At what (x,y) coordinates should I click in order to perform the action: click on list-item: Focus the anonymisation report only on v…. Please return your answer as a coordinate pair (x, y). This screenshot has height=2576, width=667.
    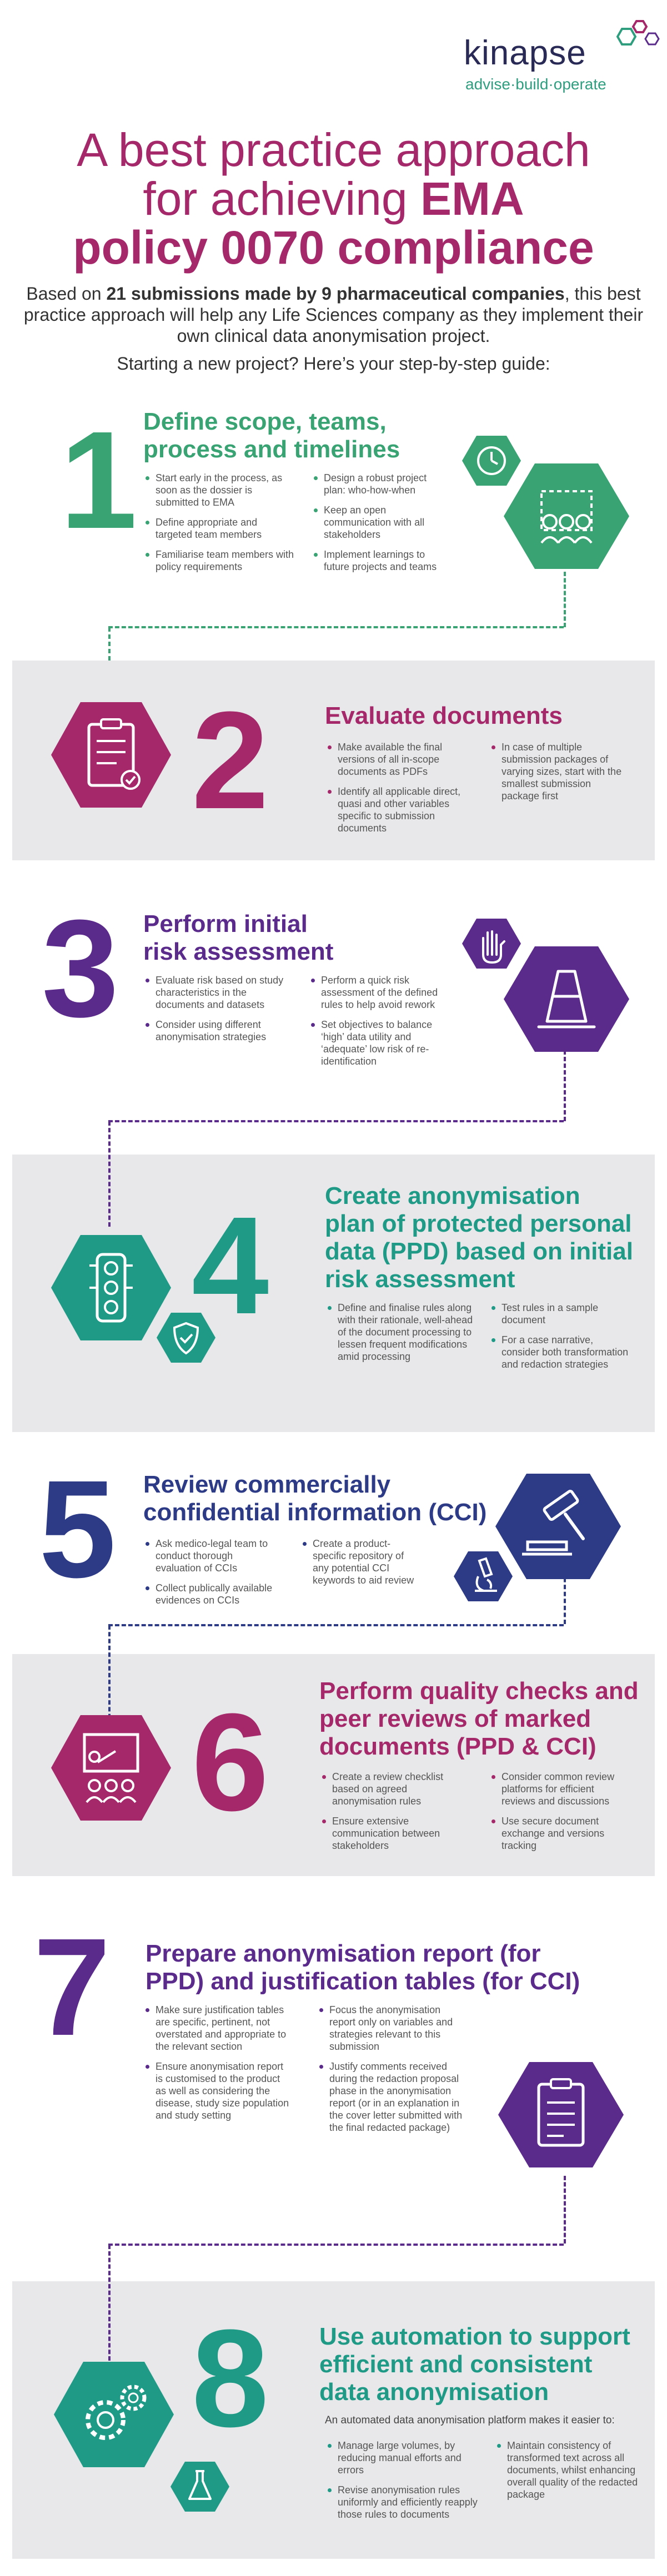
    Looking at the image, I should click on (393, 2028).